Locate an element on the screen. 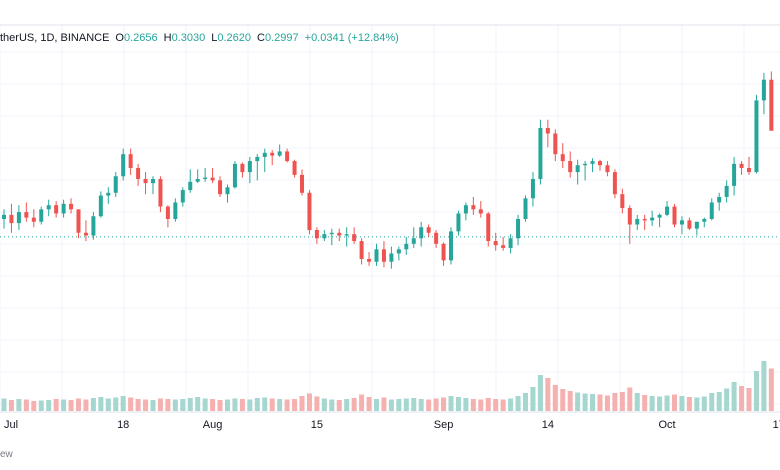 This screenshot has height=470, width=780. symbol-label: therUS, 1D, BINANCE is located at coordinates (55, 38).